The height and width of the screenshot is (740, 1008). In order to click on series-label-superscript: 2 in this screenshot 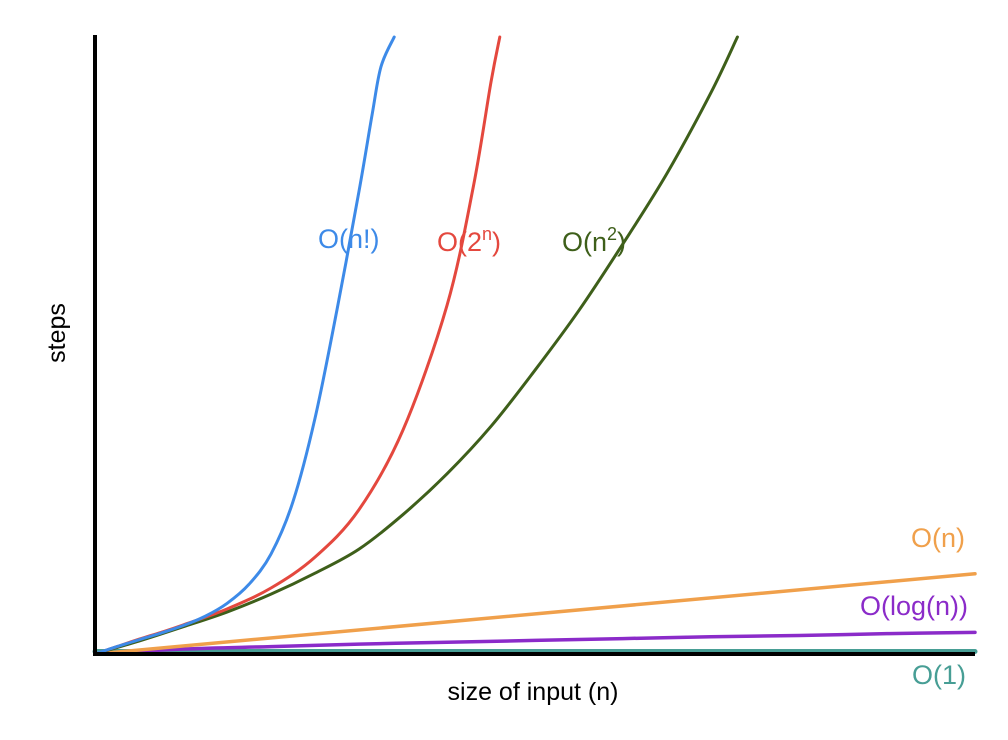, I will do `click(612, 234)`.